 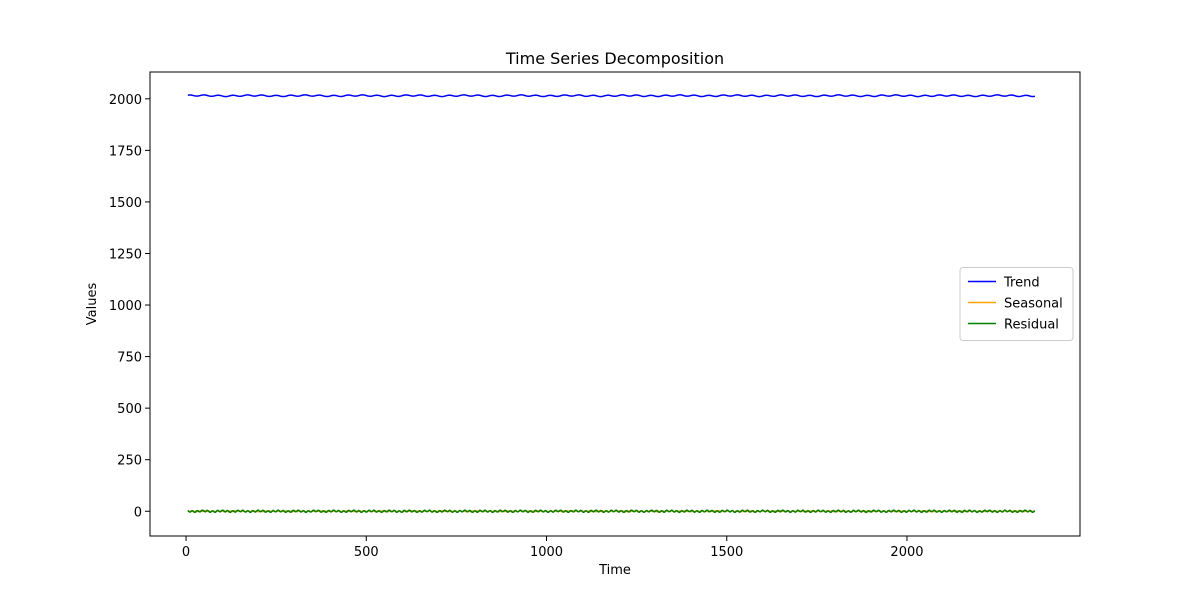 What do you see at coordinates (125, 306) in the screenshot?
I see `y-tick-label: 1000` at bounding box center [125, 306].